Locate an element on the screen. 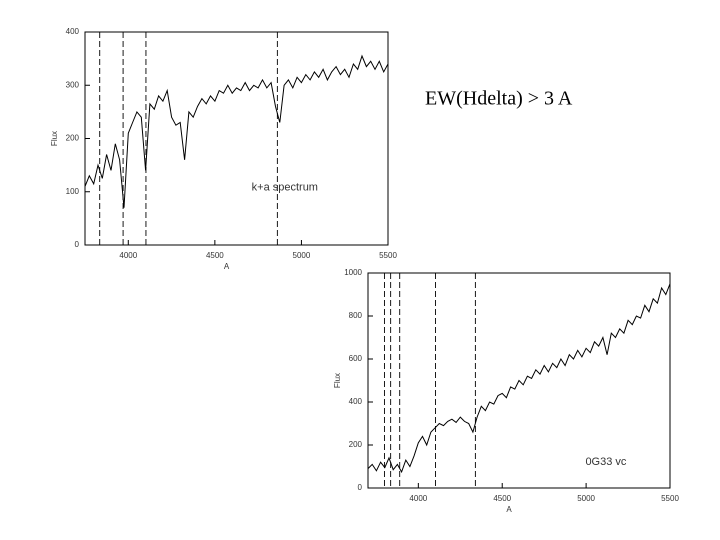 The height and width of the screenshot is (540, 720). y-tick-label: 600 is located at coordinates (356, 358).